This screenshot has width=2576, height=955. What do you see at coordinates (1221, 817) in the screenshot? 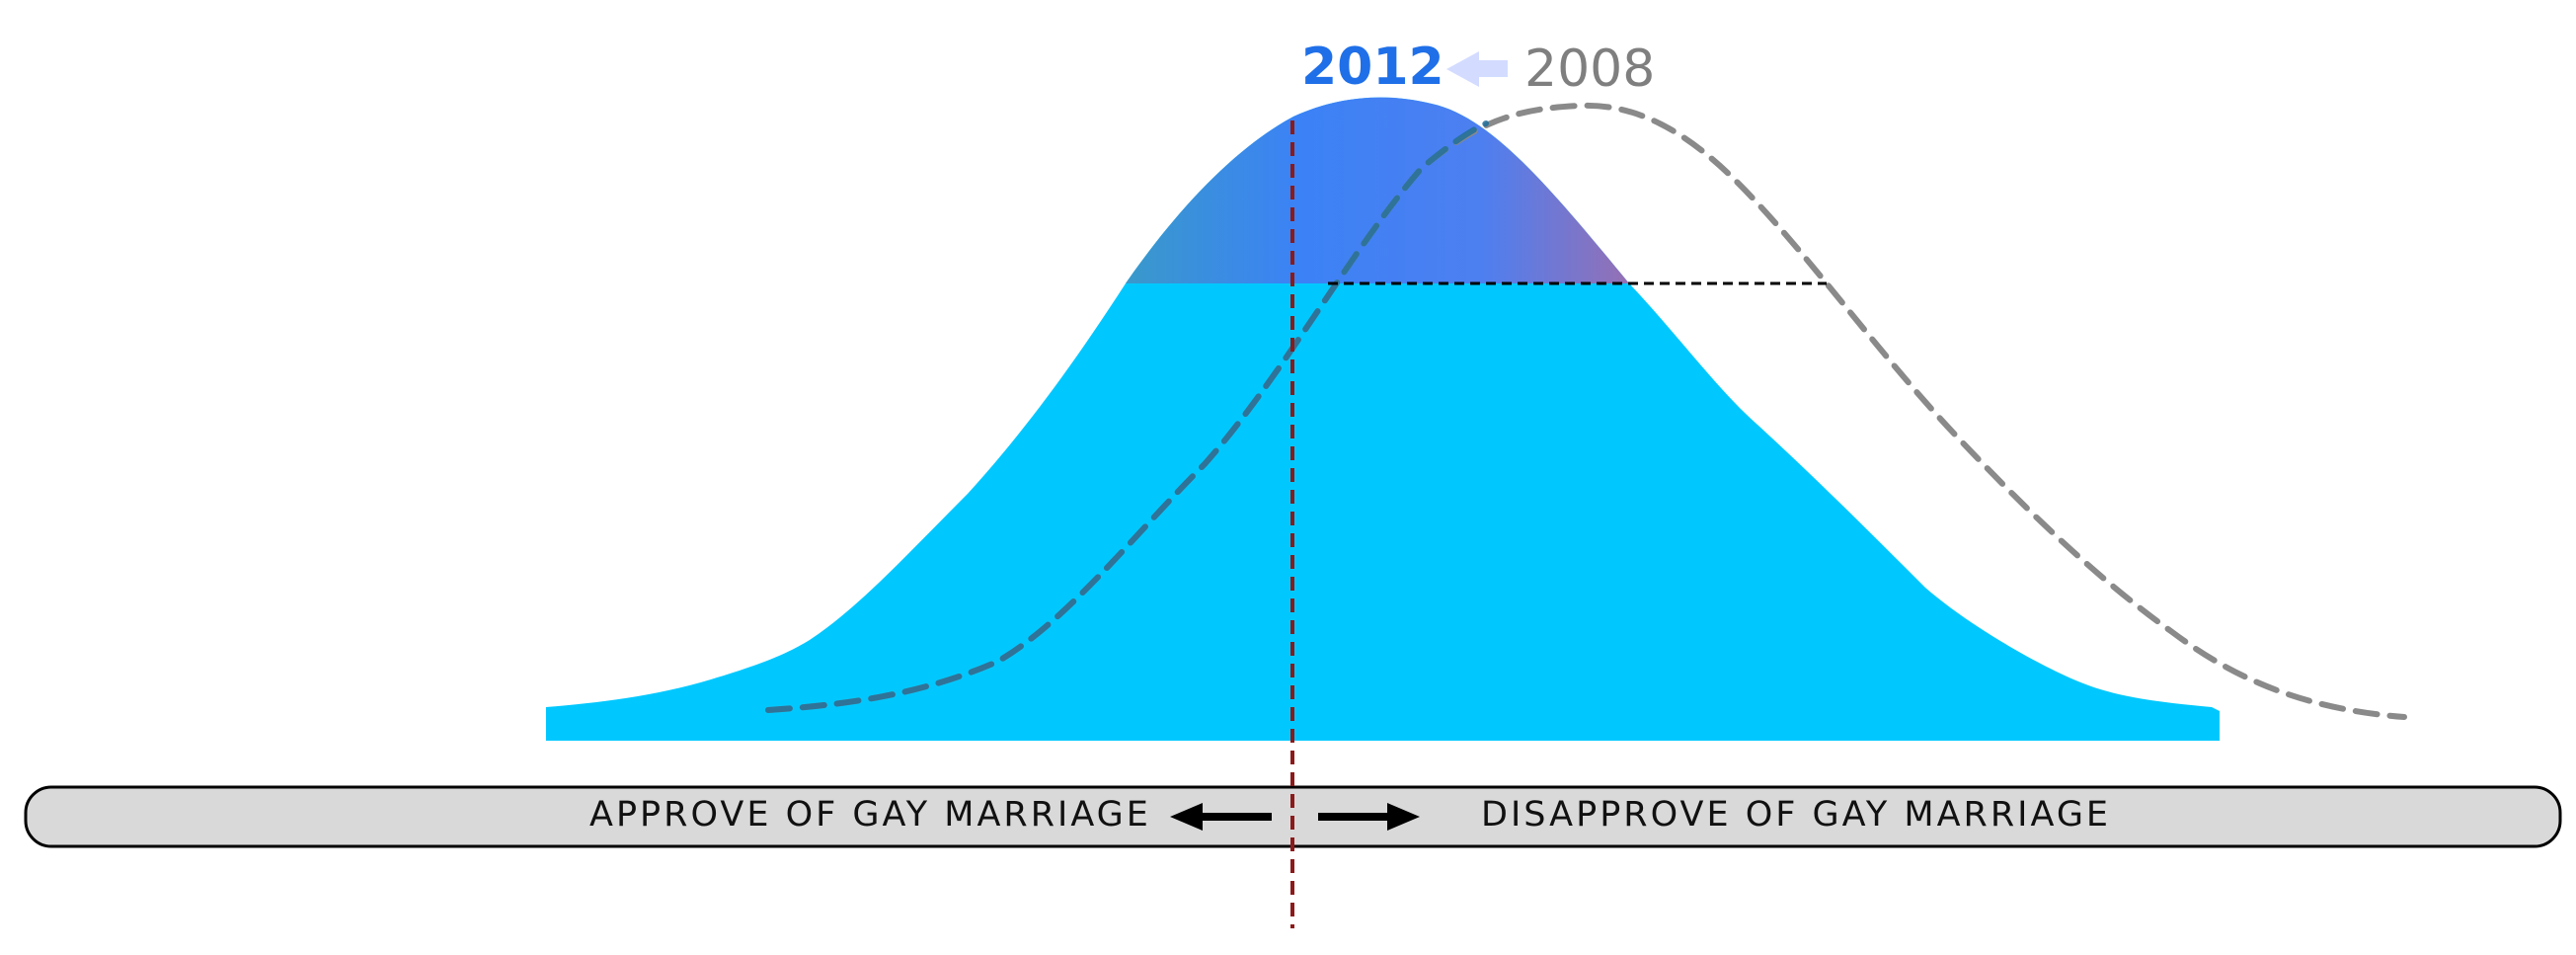
I see `arrow-left-icon` at bounding box center [1221, 817].